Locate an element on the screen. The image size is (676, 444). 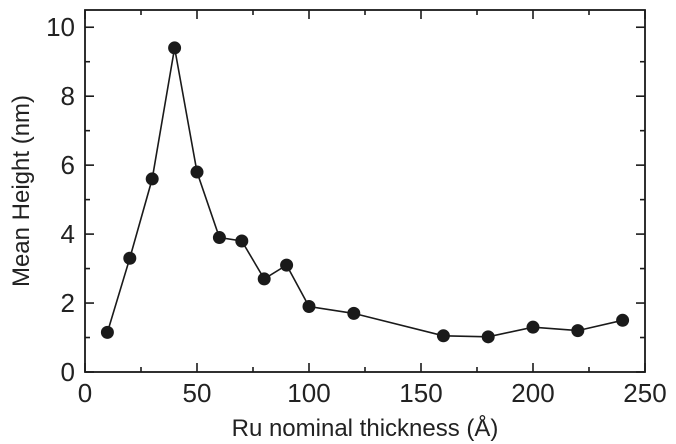
x-tick-label: 150 is located at coordinates (420, 393).